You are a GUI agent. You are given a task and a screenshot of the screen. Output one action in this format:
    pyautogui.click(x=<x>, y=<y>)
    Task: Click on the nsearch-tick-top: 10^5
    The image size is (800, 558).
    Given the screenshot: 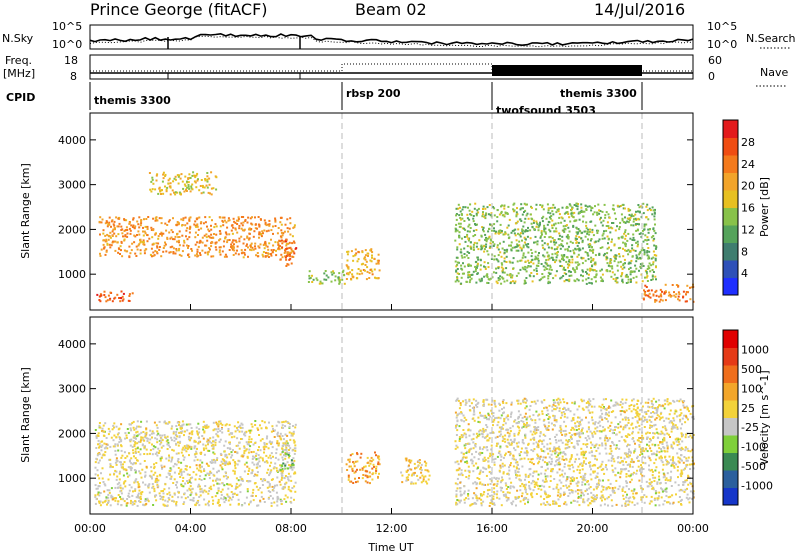 What is the action you would take?
    pyautogui.click(x=722, y=26)
    